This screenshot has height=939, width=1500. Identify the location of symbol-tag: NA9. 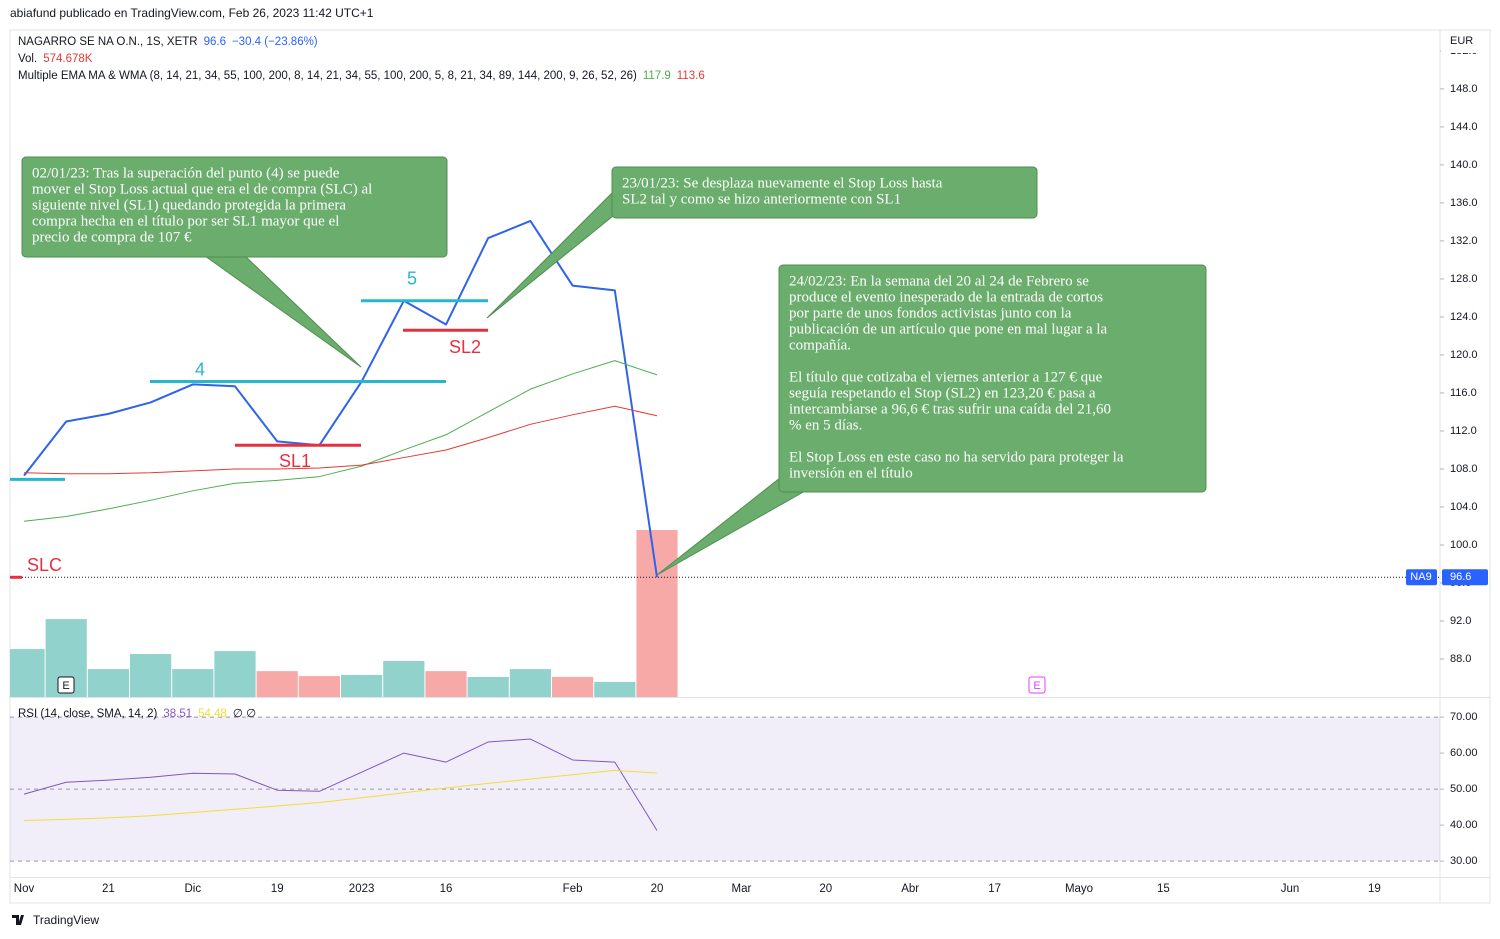
(1420, 577).